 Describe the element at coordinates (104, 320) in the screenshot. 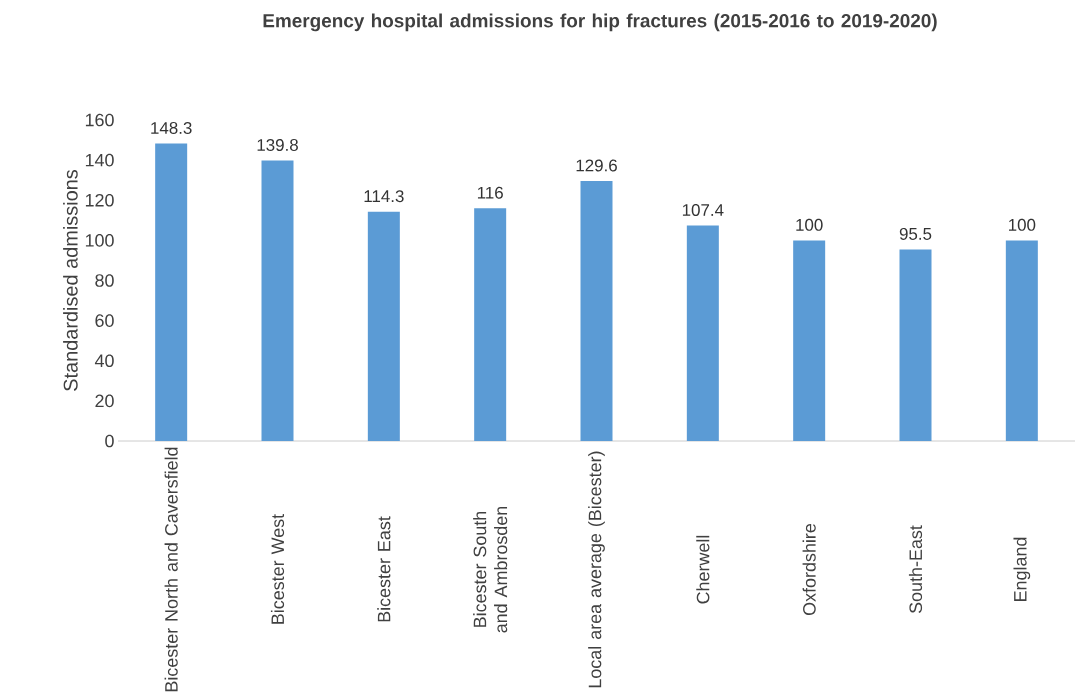

I see `y-tick-label: 60` at that location.